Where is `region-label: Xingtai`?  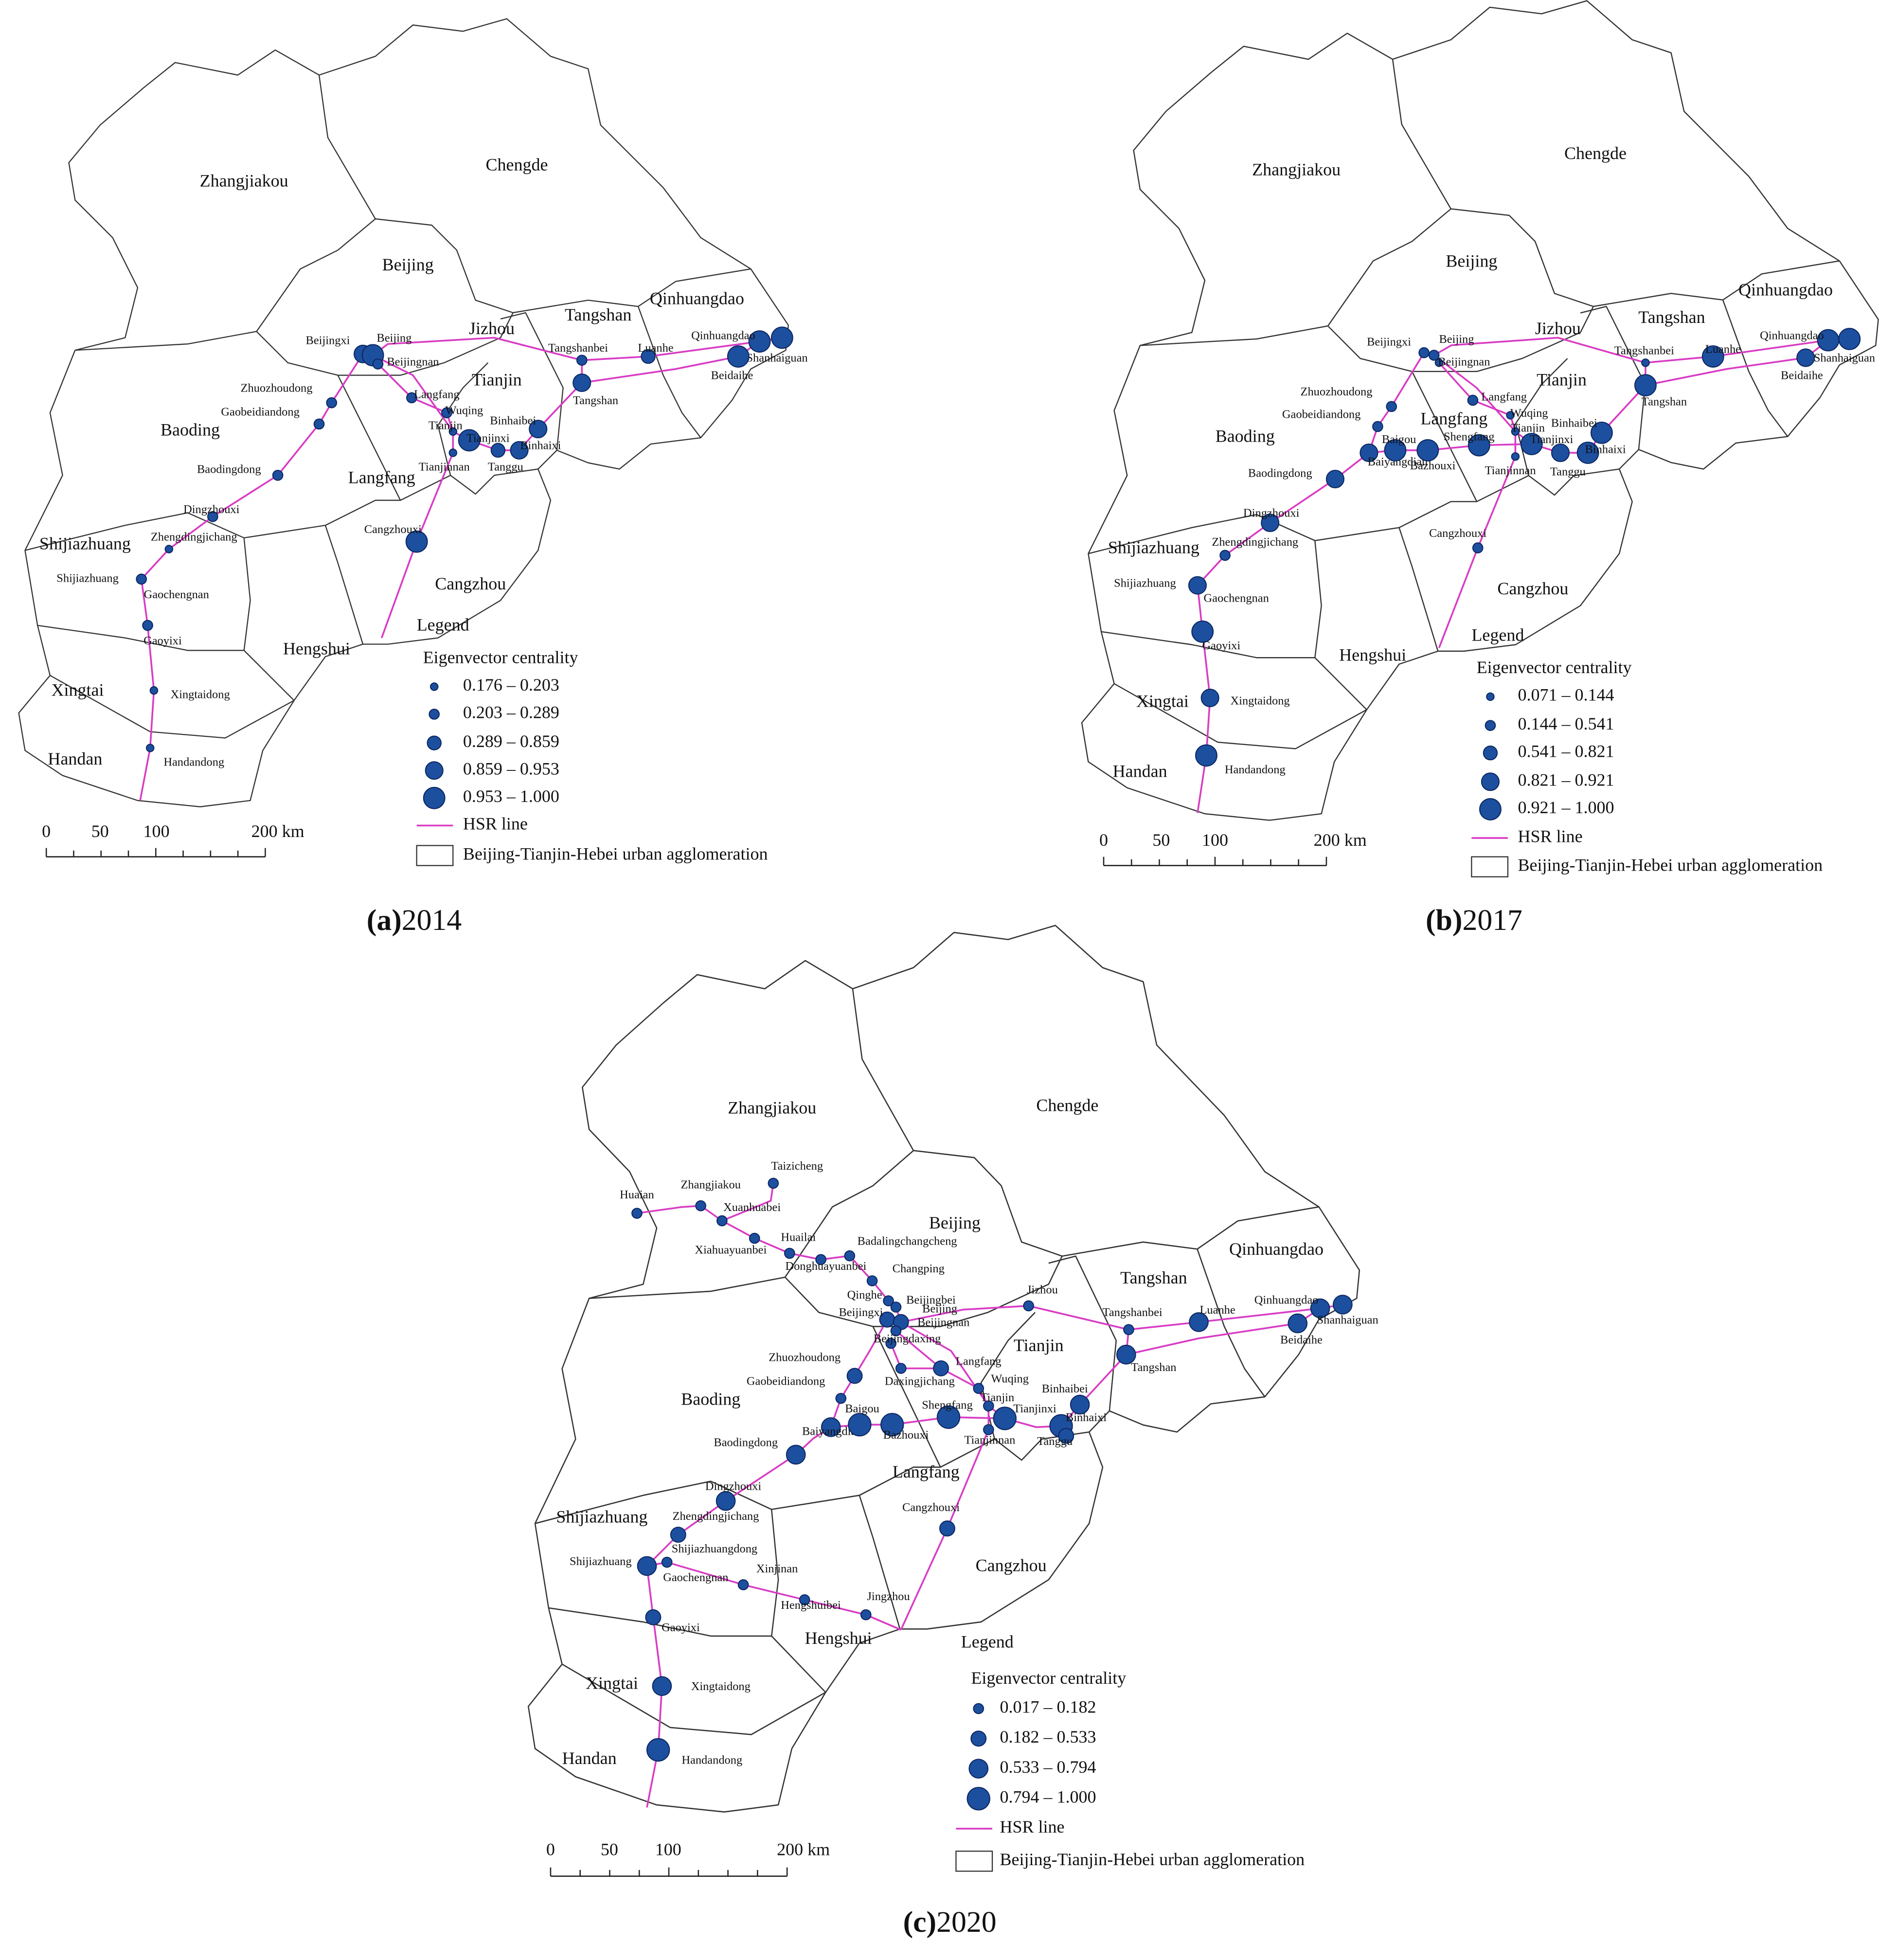 region-label: Xingtai is located at coordinates (612, 1683).